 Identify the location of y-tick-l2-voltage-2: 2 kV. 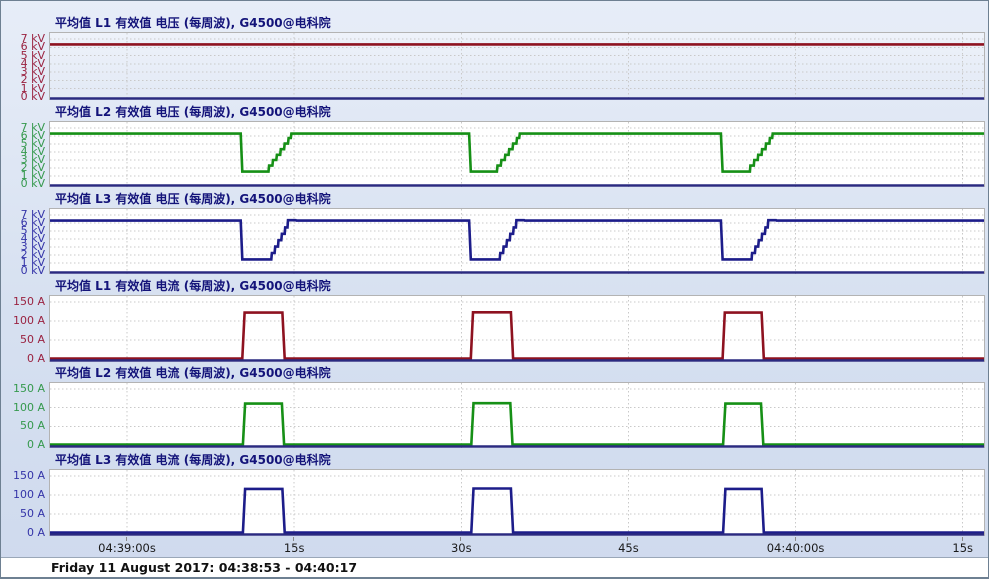
(32, 167).